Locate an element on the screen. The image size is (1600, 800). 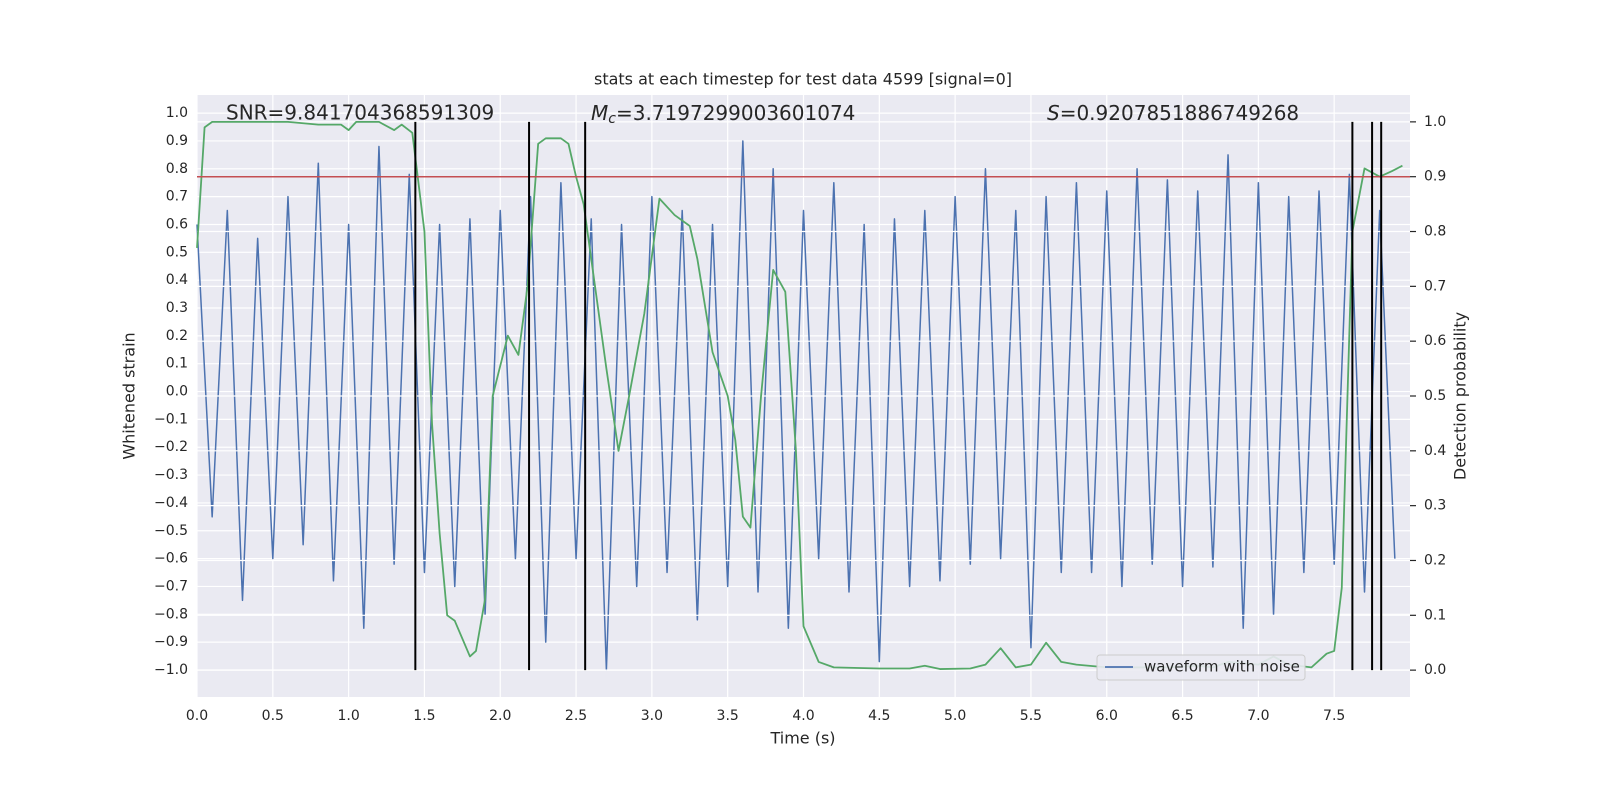
x-tick-label: 6.0 is located at coordinates (1107, 716).